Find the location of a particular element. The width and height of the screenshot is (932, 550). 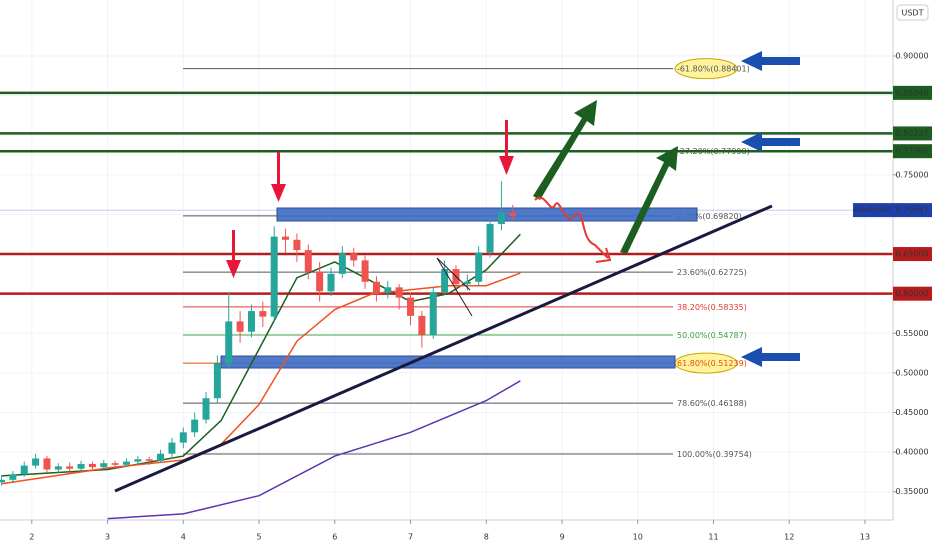

fib-price: (0.39754) is located at coordinates (732, 454).